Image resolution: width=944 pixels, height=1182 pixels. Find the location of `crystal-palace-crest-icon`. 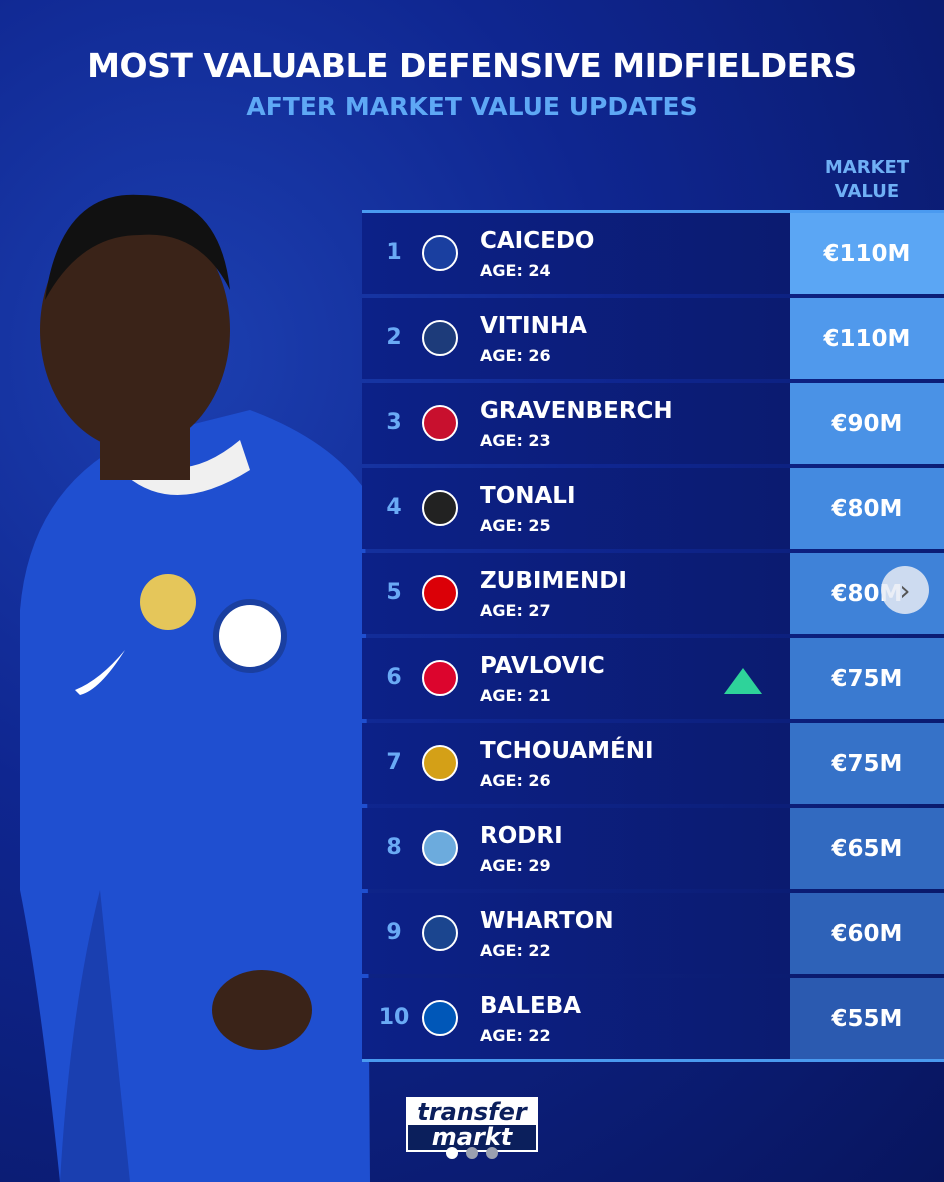

crystal-palace-crest-icon is located at coordinates (440, 933).